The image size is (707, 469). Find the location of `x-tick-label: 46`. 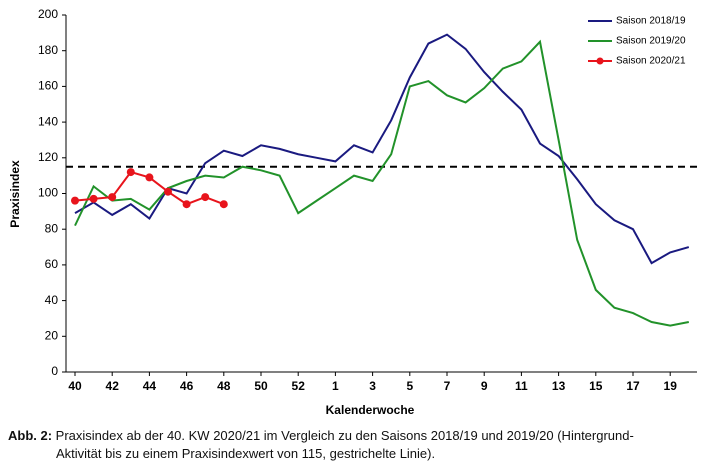

x-tick-label: 46 is located at coordinates (187, 386).